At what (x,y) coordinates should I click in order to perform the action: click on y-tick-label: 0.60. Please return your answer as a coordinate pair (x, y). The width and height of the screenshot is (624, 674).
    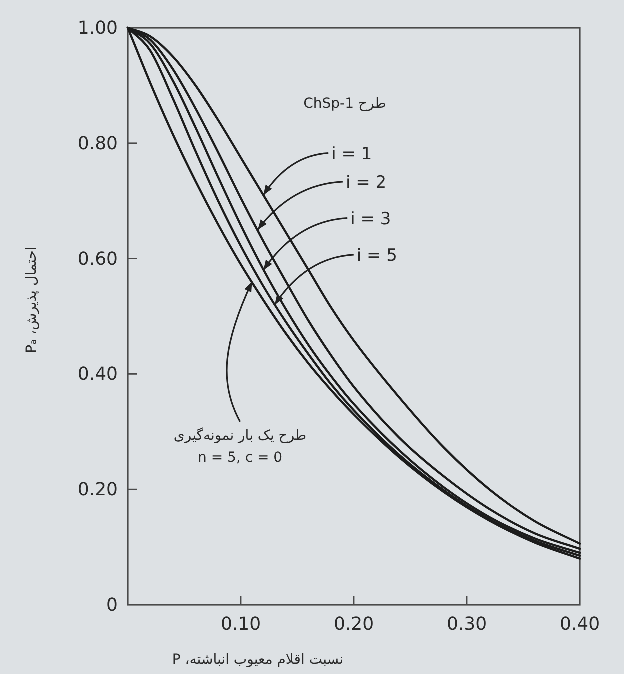
    Looking at the image, I should click on (98, 259).